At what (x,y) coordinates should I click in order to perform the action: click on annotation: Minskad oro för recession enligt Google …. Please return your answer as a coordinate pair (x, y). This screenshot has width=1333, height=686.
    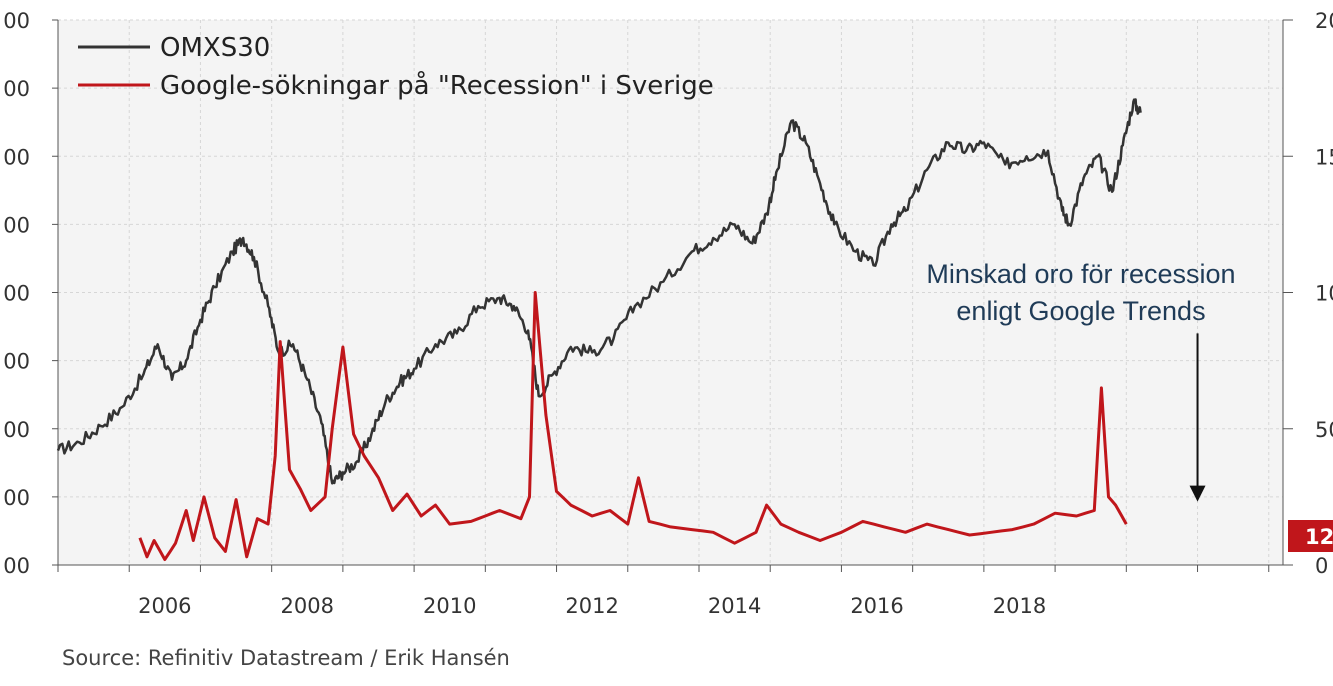
    Looking at the image, I should click on (1081, 380).